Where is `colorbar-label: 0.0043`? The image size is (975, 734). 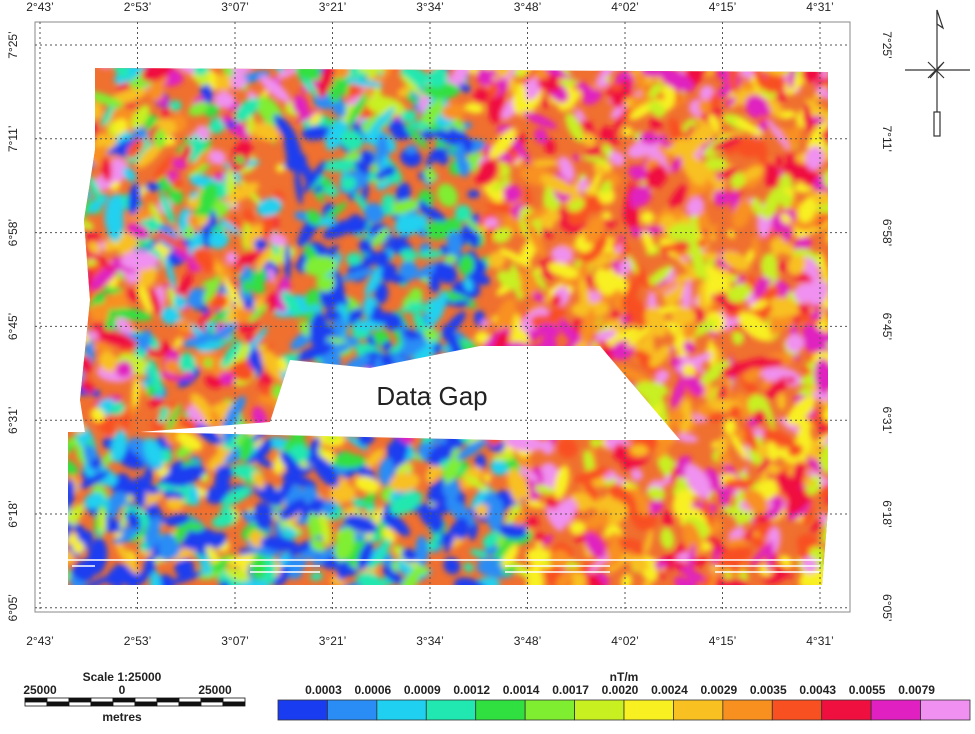 colorbar-label: 0.0043 is located at coordinates (817, 690).